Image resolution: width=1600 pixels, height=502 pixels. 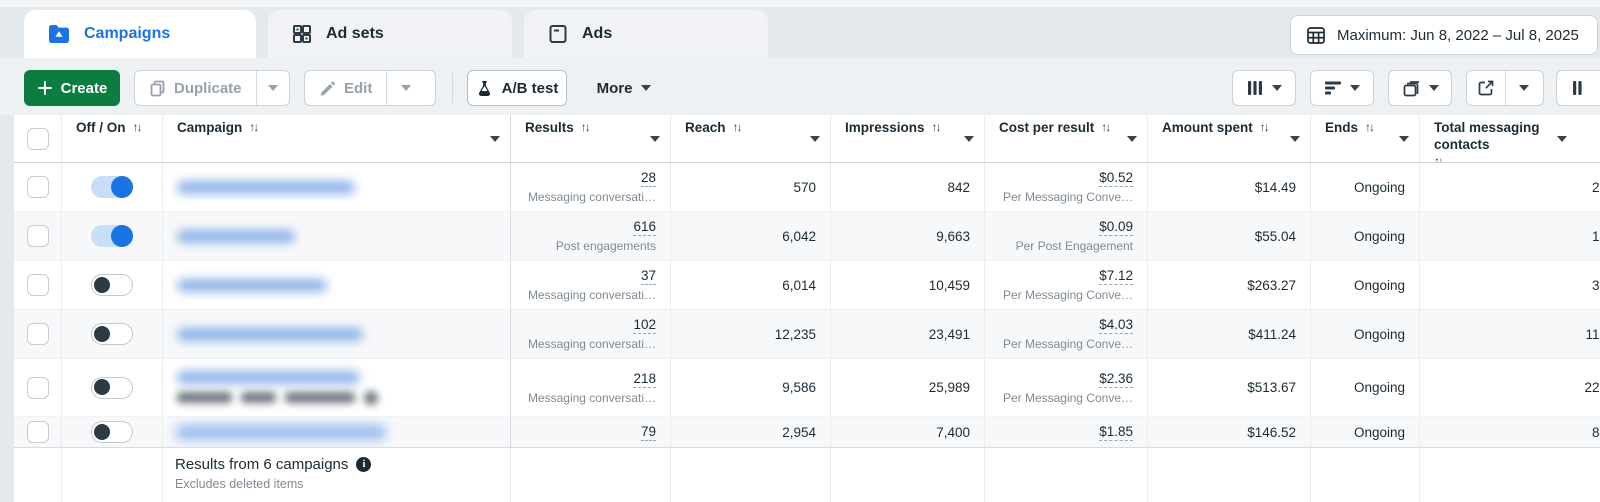 I want to click on results-value: 218, so click(x=644, y=379).